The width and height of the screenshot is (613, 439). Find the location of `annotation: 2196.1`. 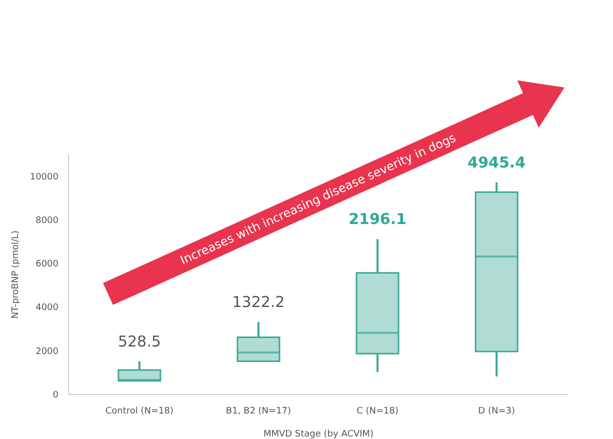

annotation: 2196.1 is located at coordinates (377, 219).